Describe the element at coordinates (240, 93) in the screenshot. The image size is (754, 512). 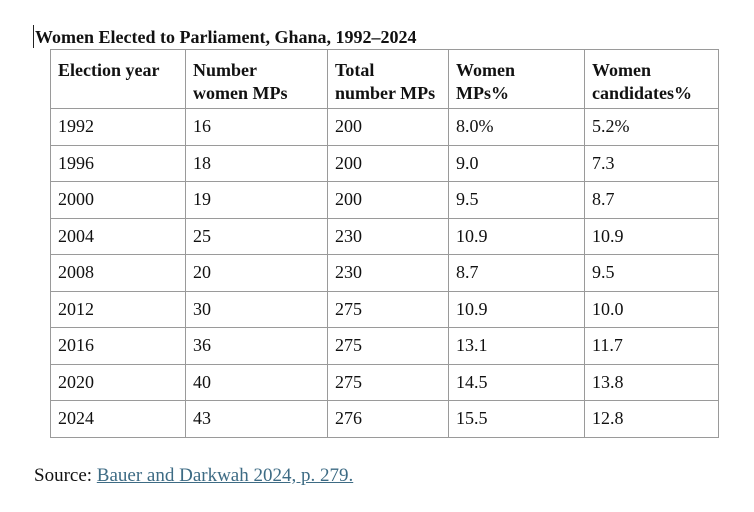
I see `header-line: women MPs` at that location.